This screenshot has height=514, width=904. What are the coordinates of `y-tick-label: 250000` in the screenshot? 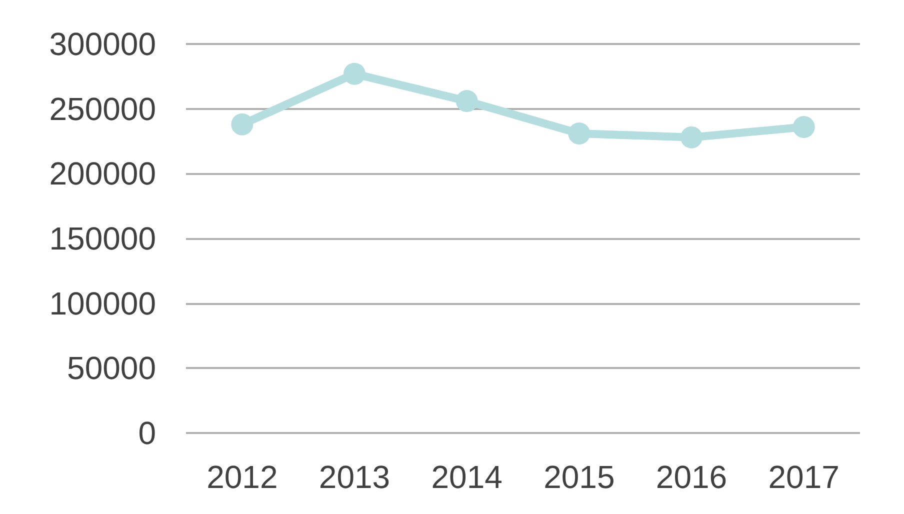 It's located at (102, 108).